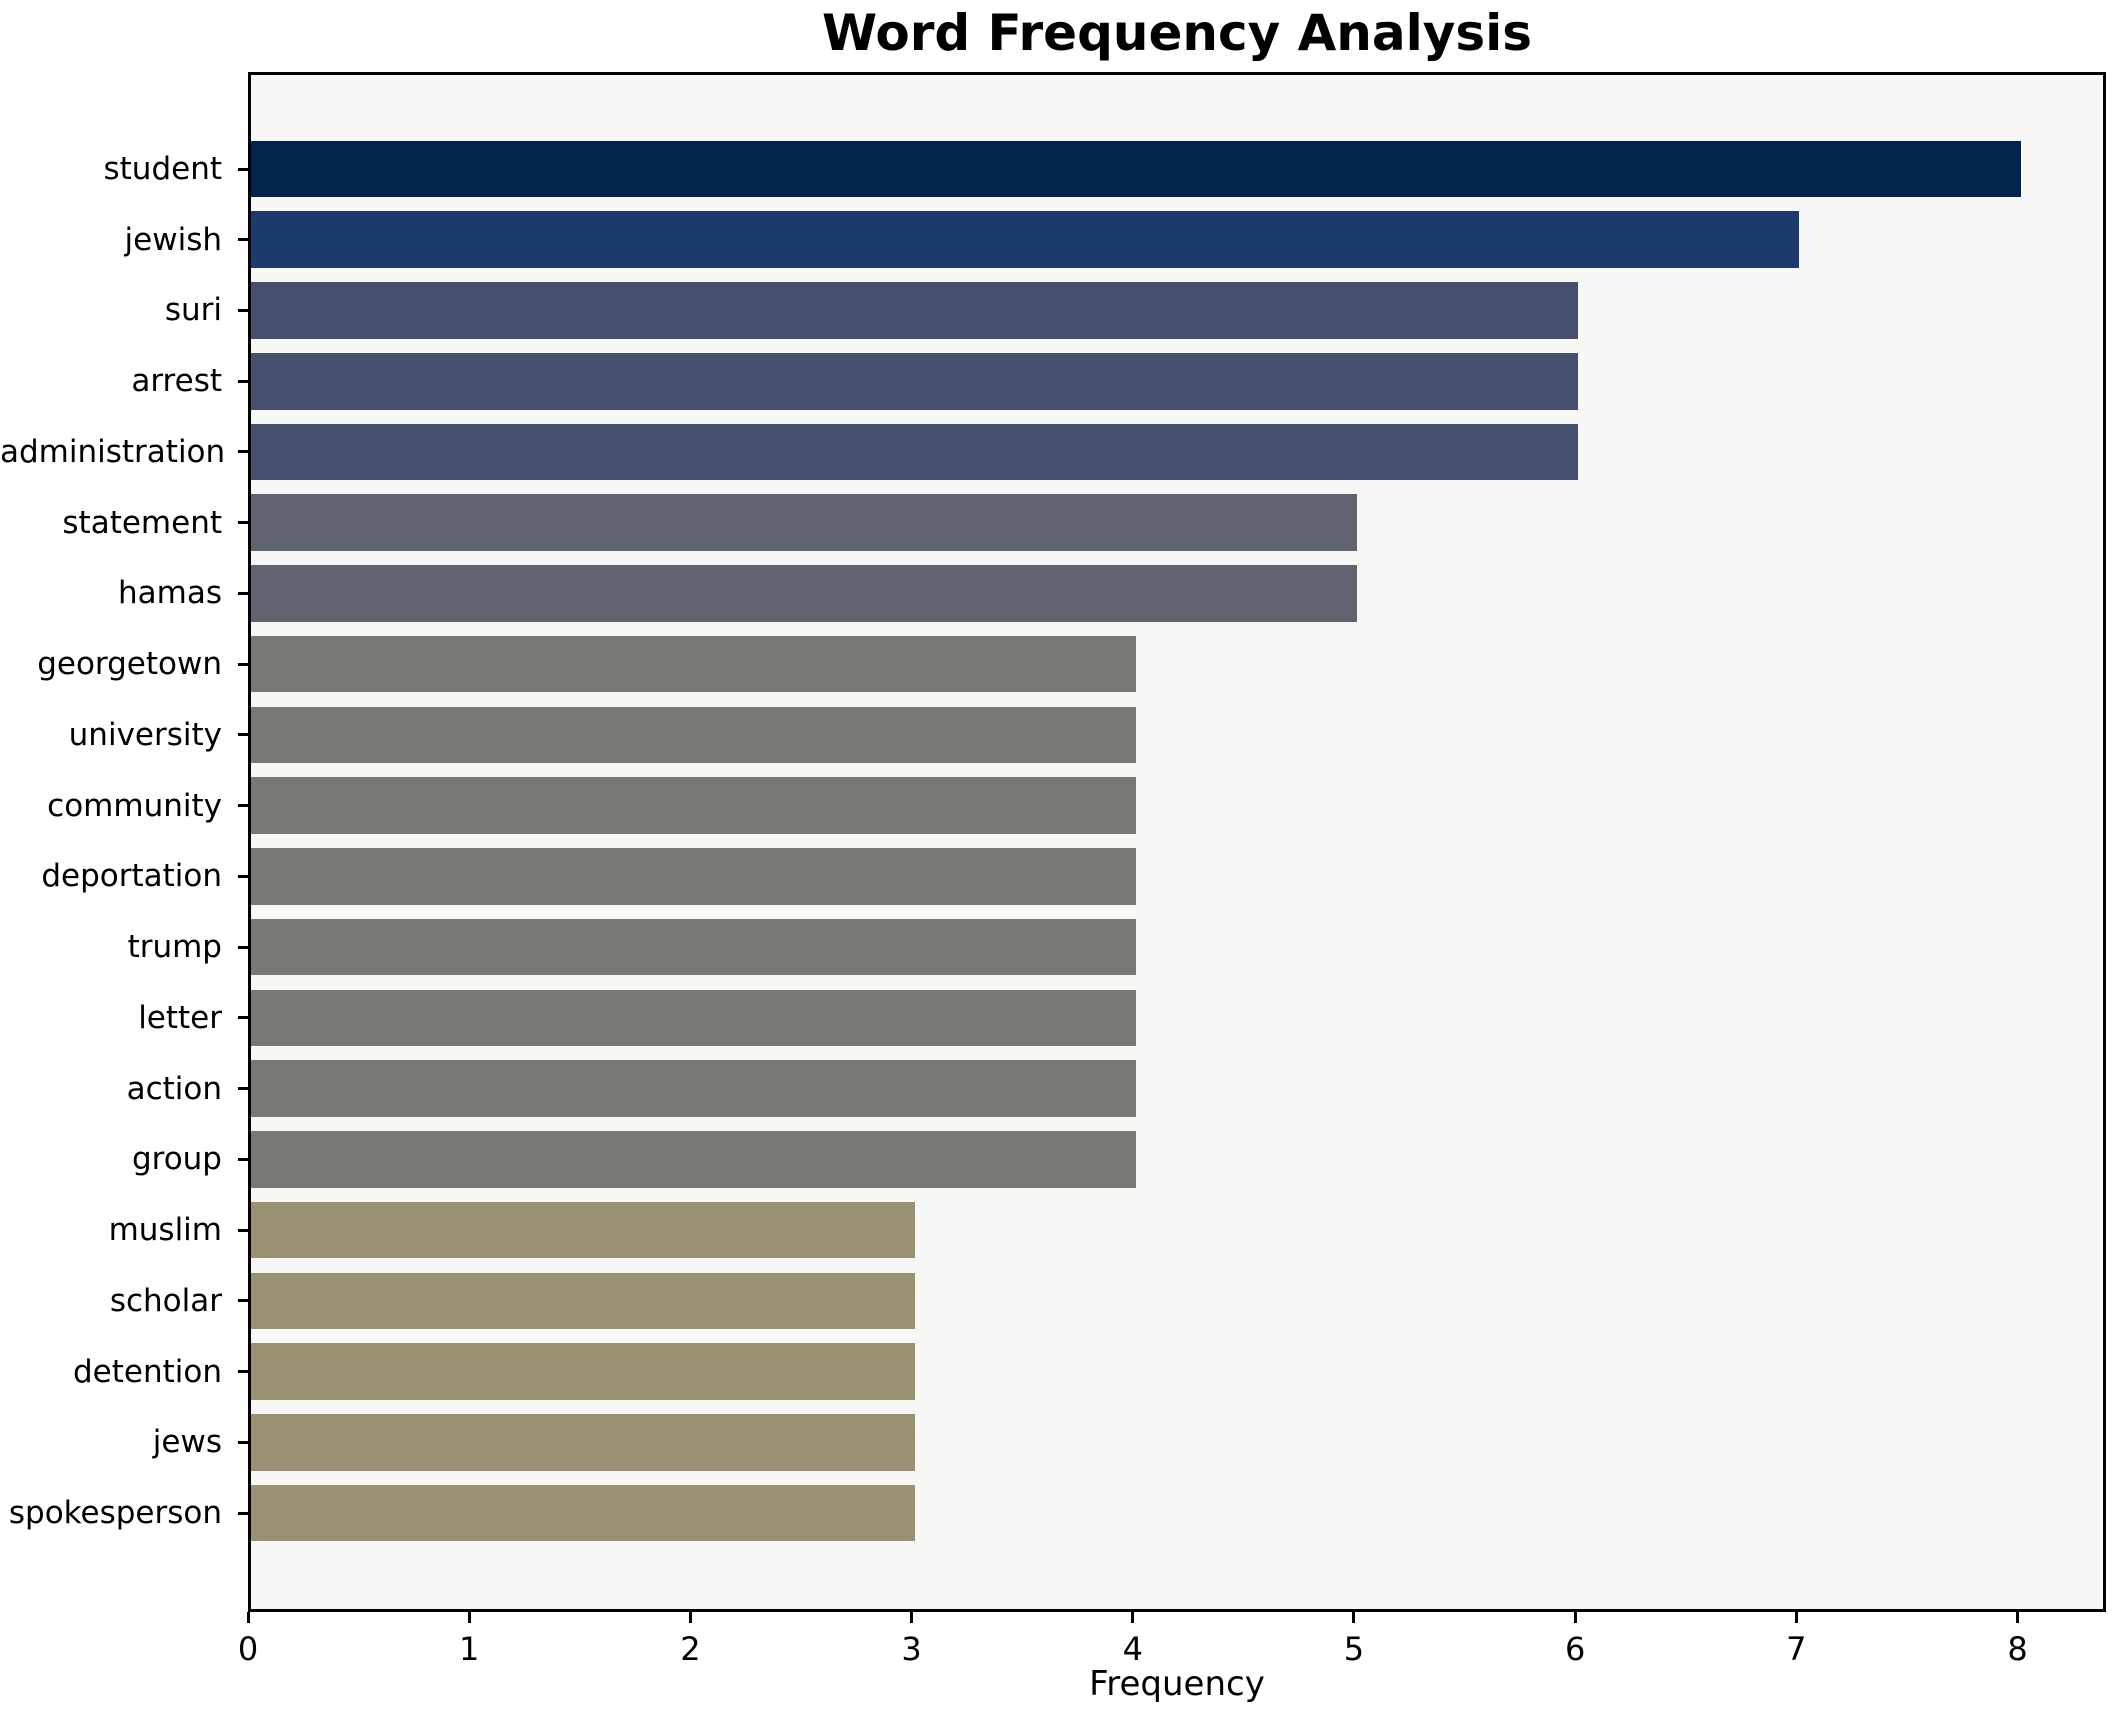 The image size is (2127, 1722). Describe the element at coordinates (165, 1300) in the screenshot. I see `y-tick-label-scholar: scholar` at that location.